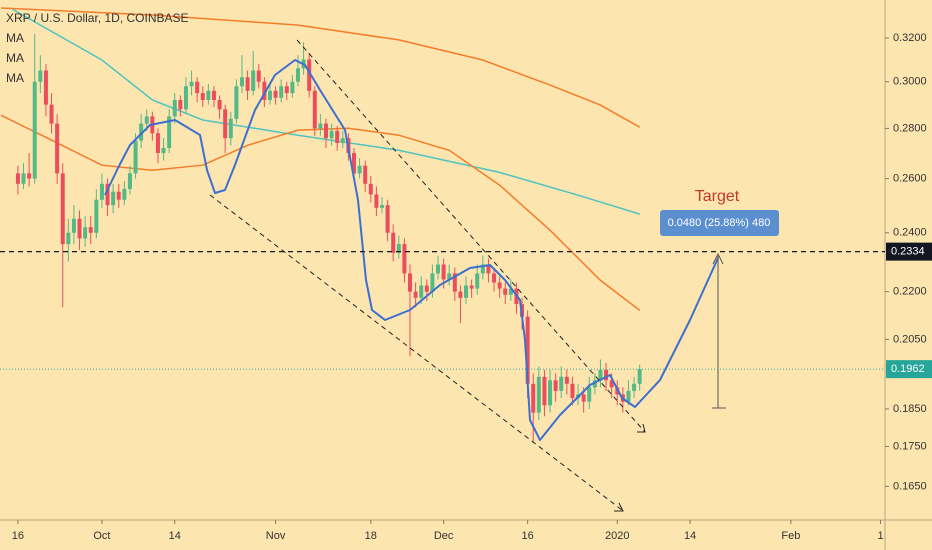 The image size is (932, 550). What do you see at coordinates (910, 292) in the screenshot?
I see `y-tick-label: 0.2200` at bounding box center [910, 292].